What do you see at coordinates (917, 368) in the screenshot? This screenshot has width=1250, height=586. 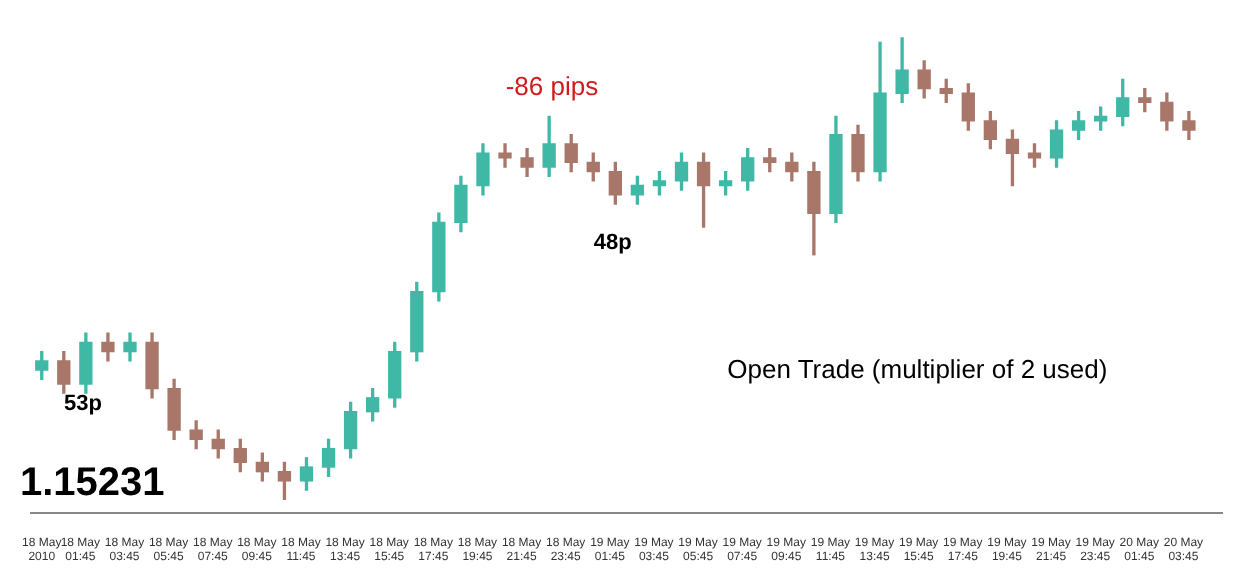 I see `annotation: Open Trade (multiplier of 2 used)` at bounding box center [917, 368].